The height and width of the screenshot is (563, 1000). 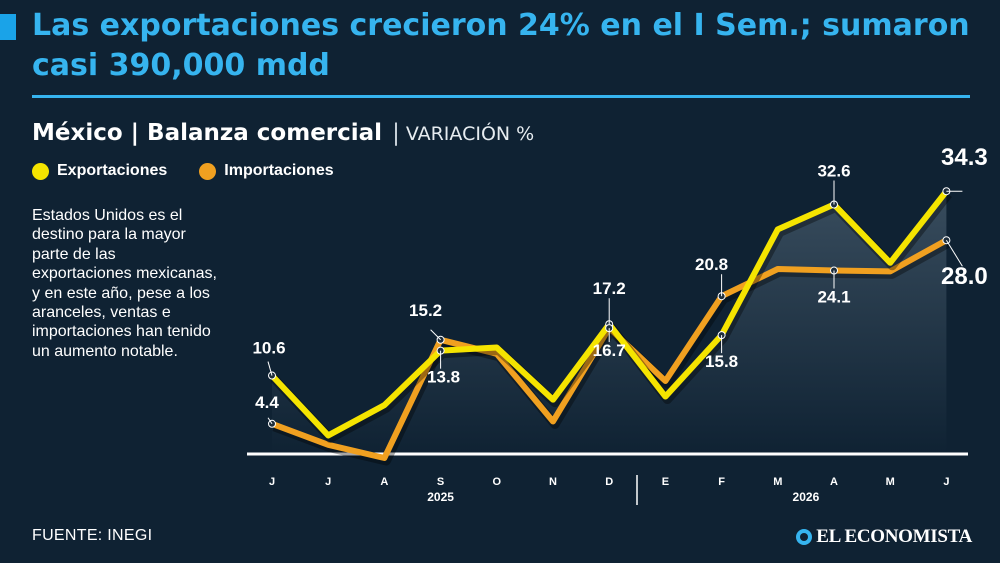 What do you see at coordinates (328, 482) in the screenshot?
I see `x-tick-label-1: J` at bounding box center [328, 482].